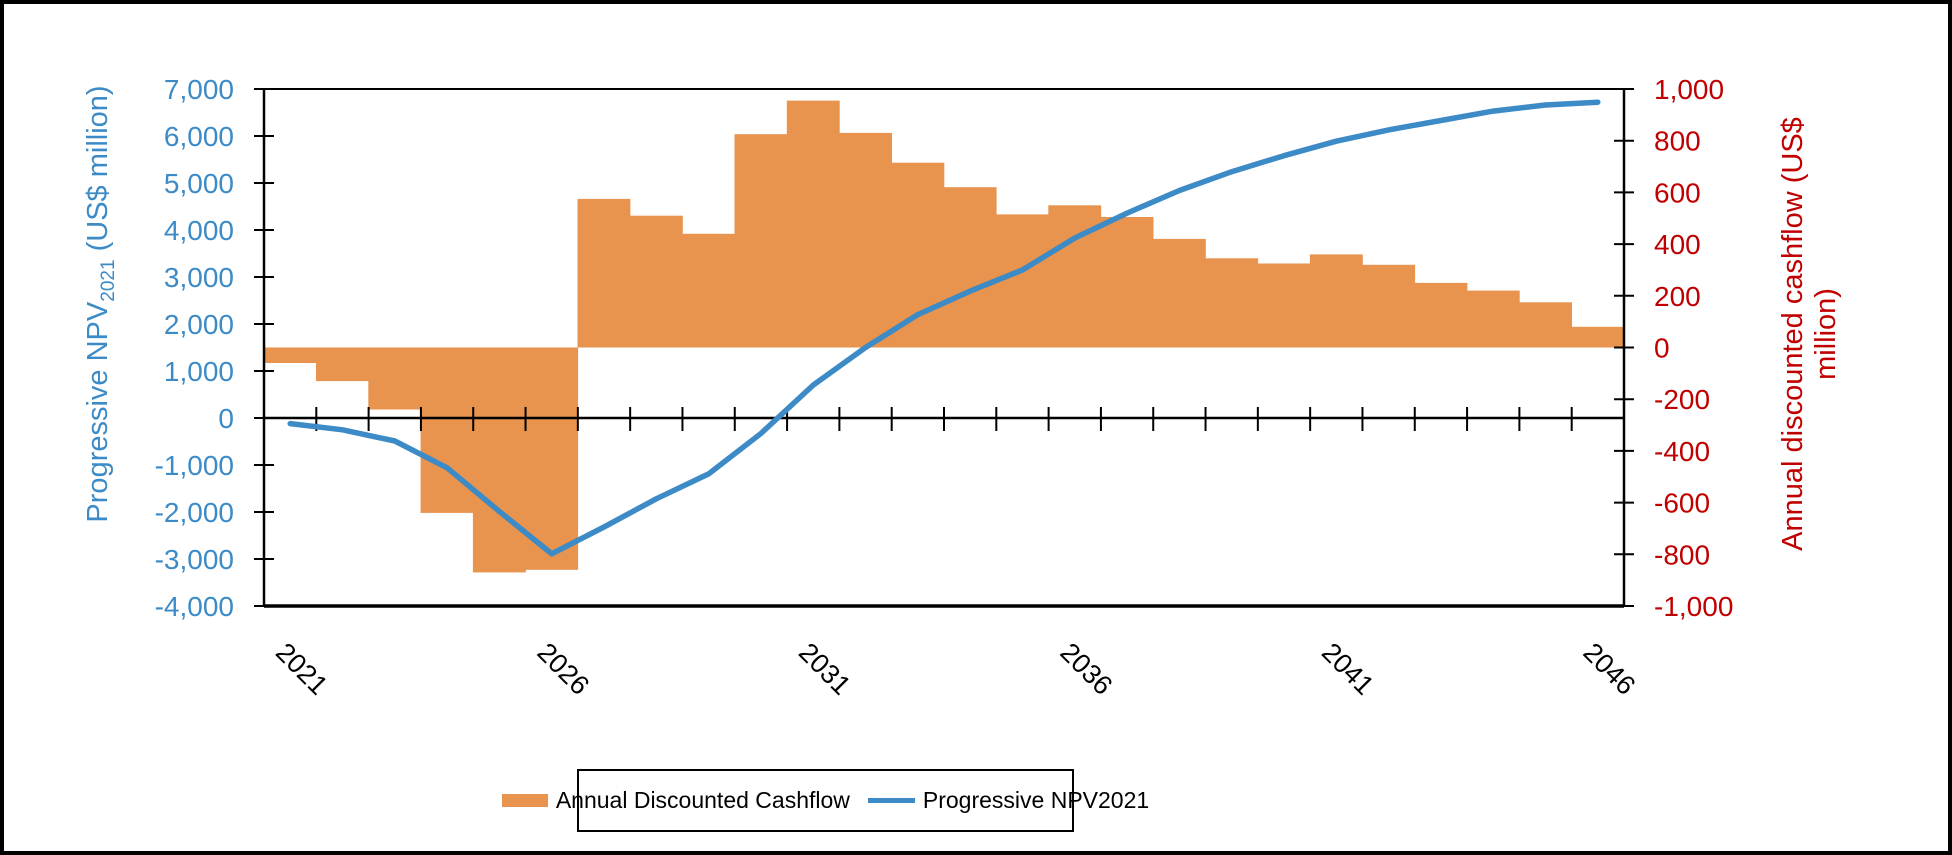 This screenshot has width=1952, height=855. Describe the element at coordinates (199, 371) in the screenshot. I see `left-axis-tick-label: 1,000` at that location.